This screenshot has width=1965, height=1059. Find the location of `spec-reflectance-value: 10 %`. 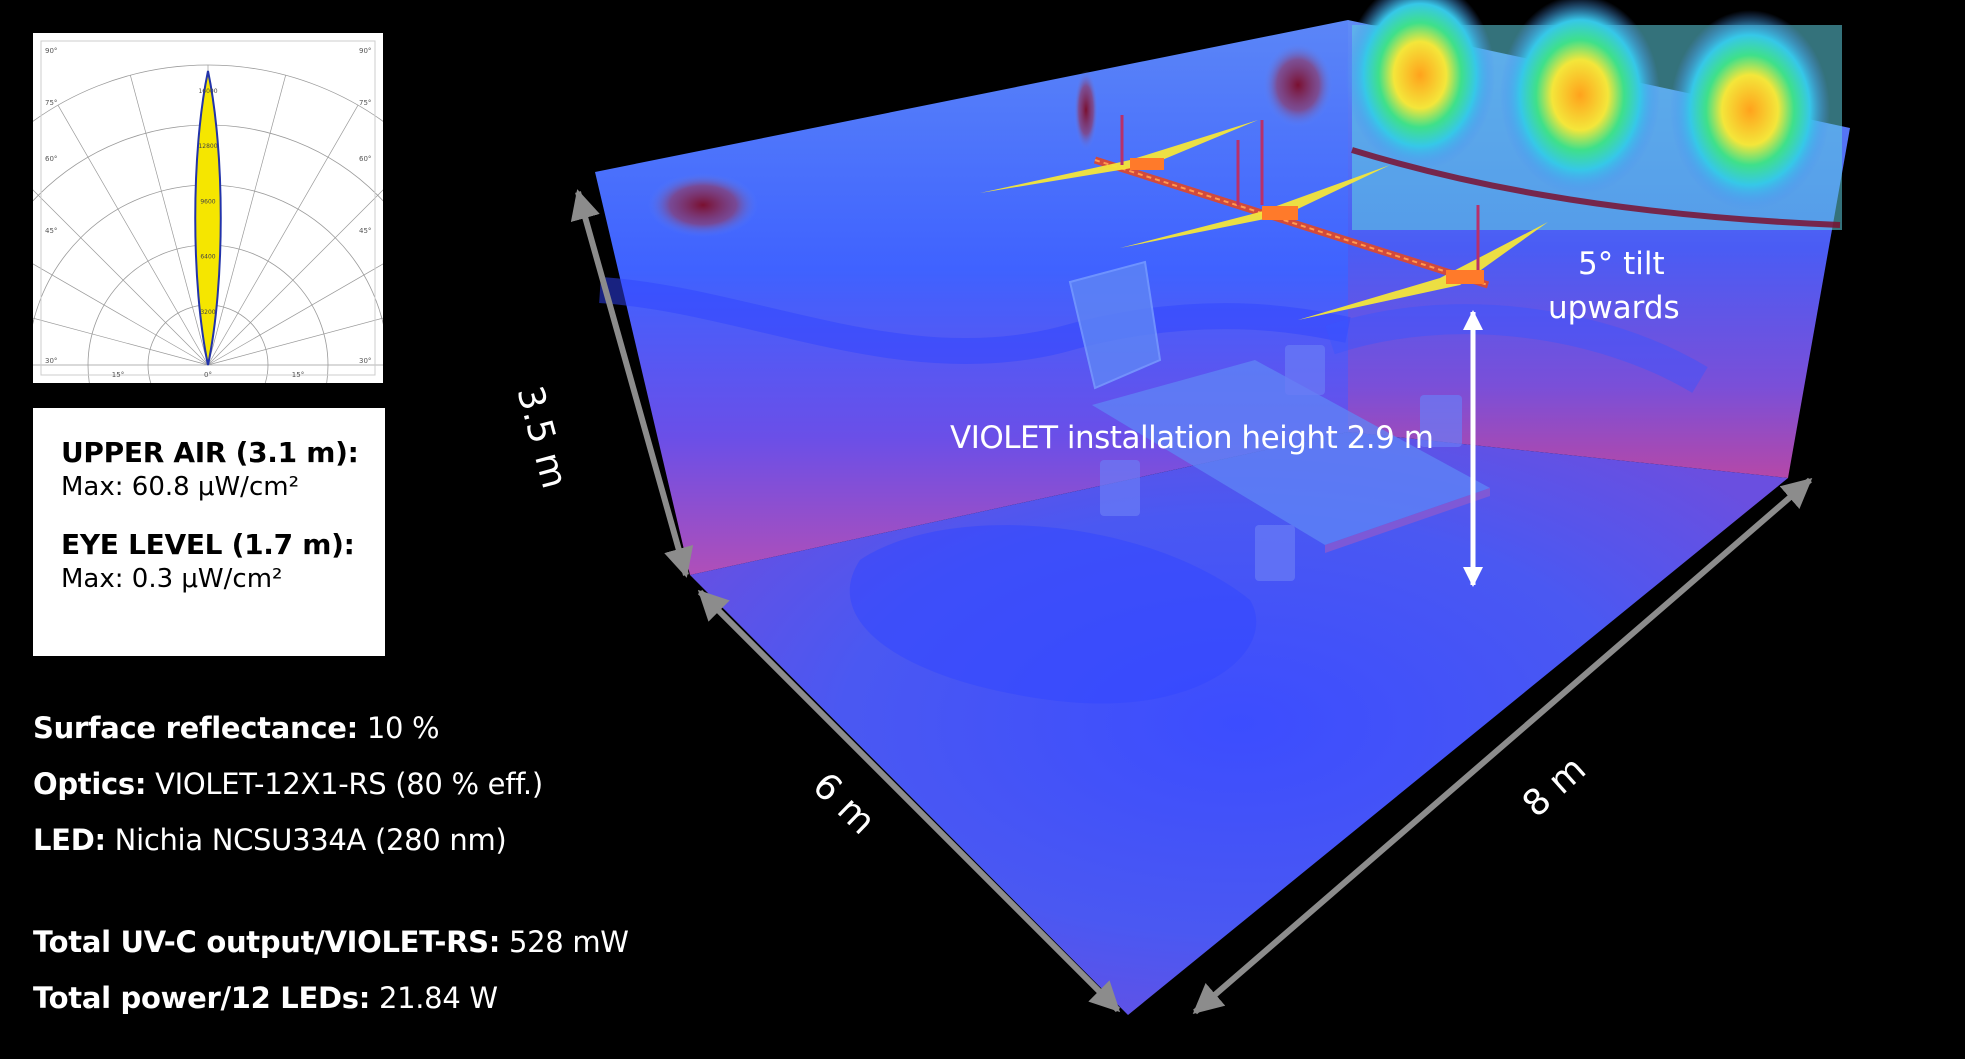

spec-reflectance-value: 10 % is located at coordinates (398, 728).